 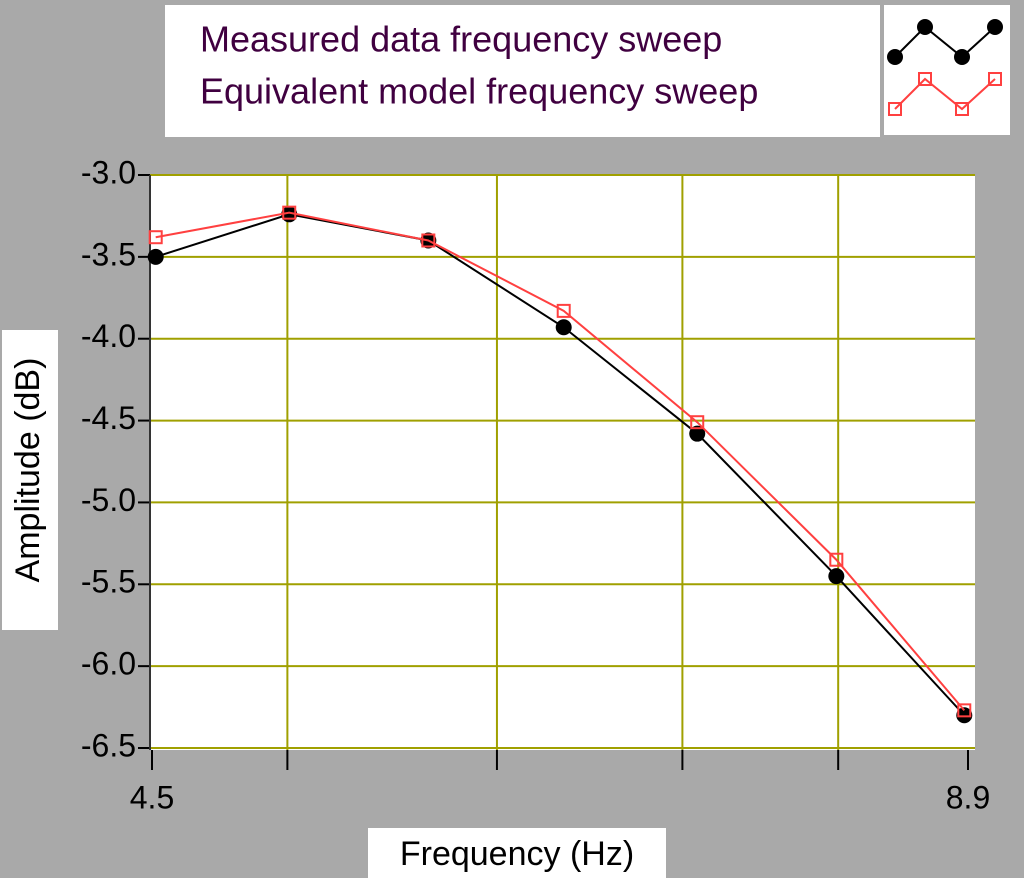 I want to click on ylabel-bg, so click(x=30, y=480).